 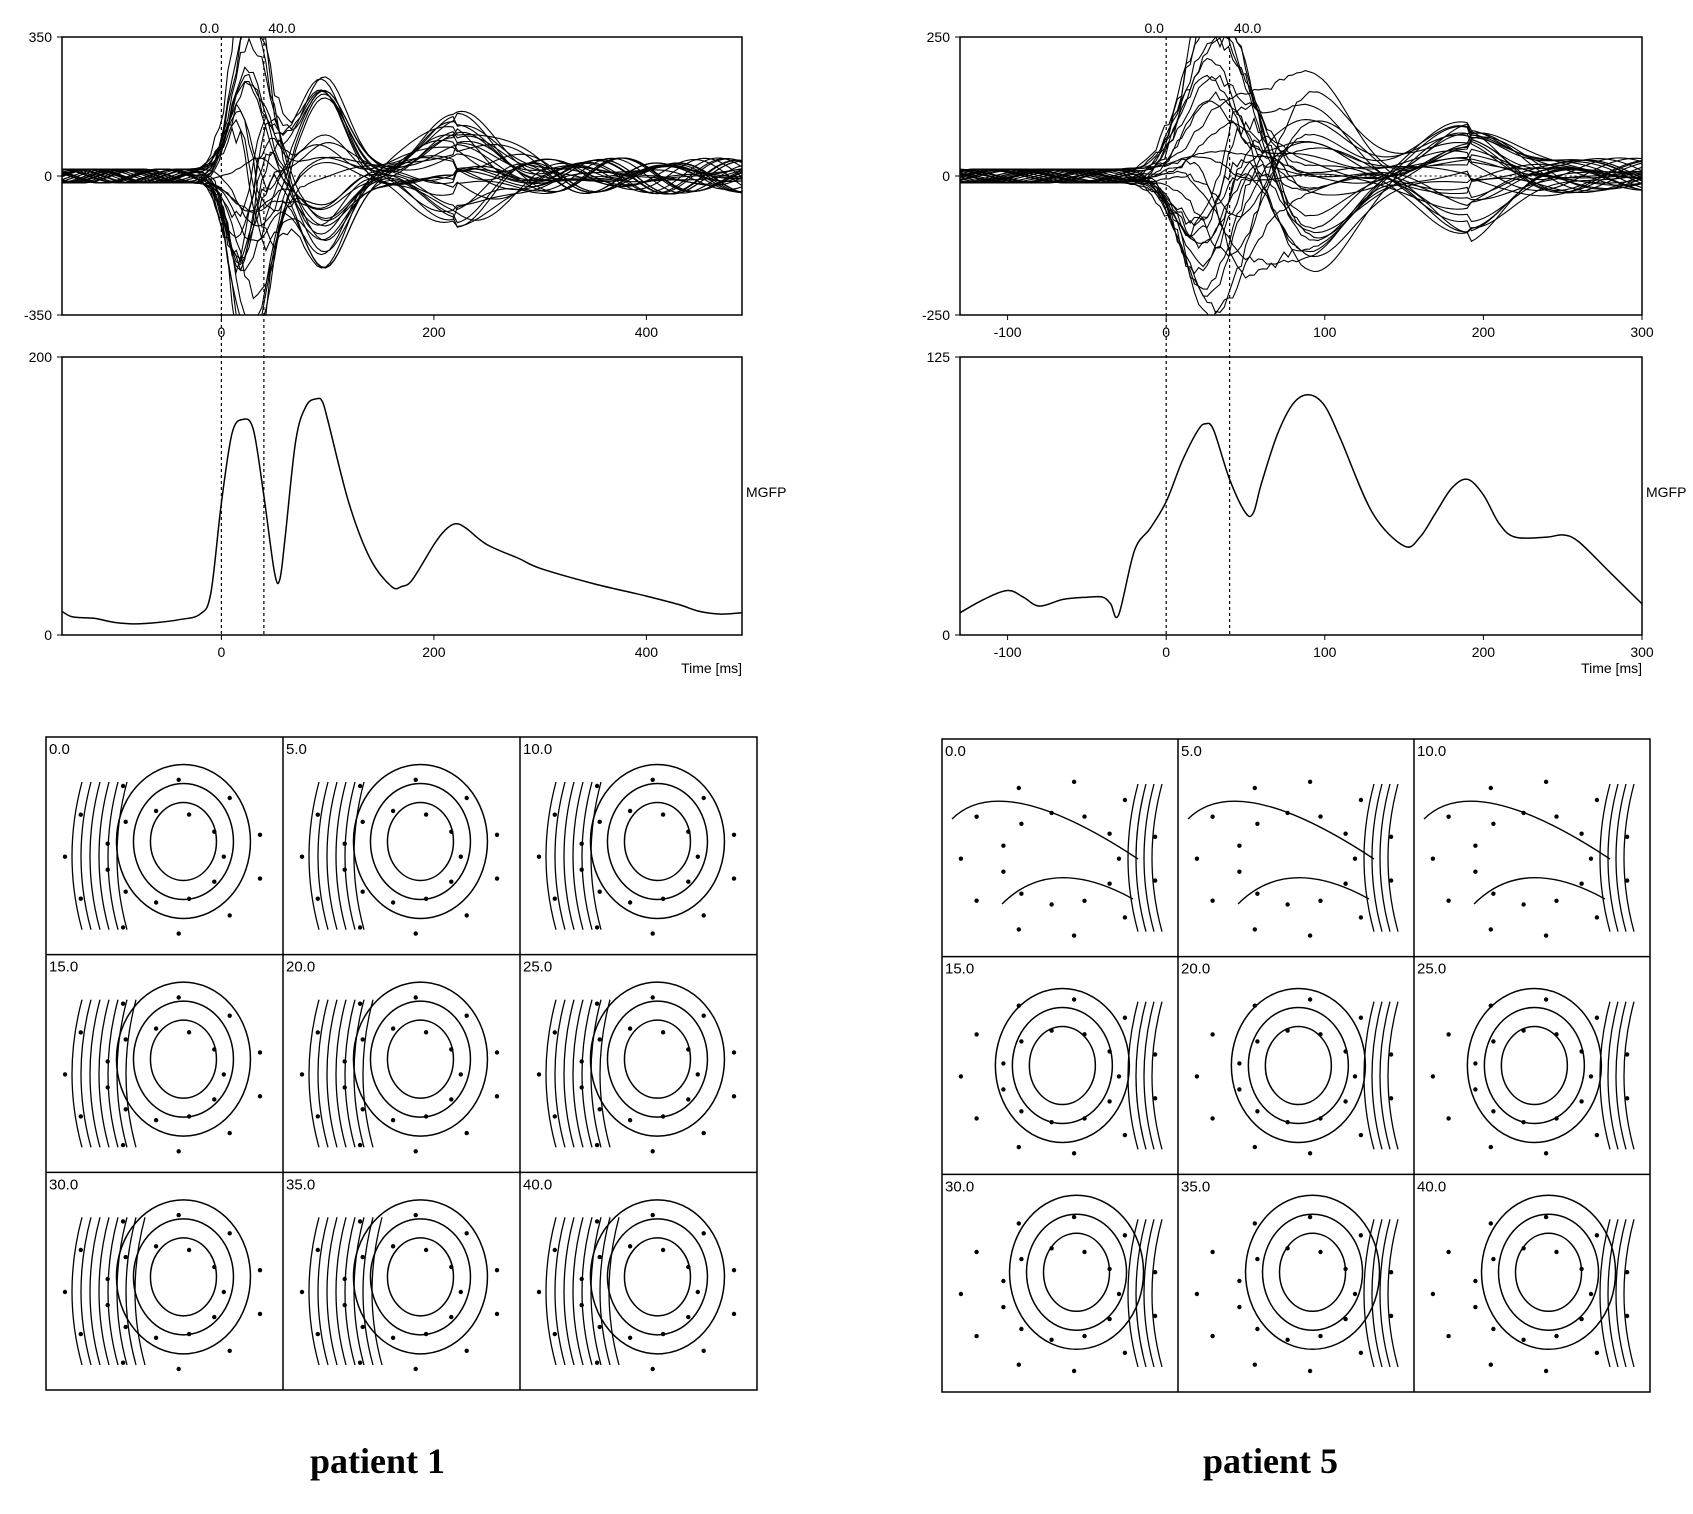 I want to click on y-tick-label: 250, so click(x=939, y=37).